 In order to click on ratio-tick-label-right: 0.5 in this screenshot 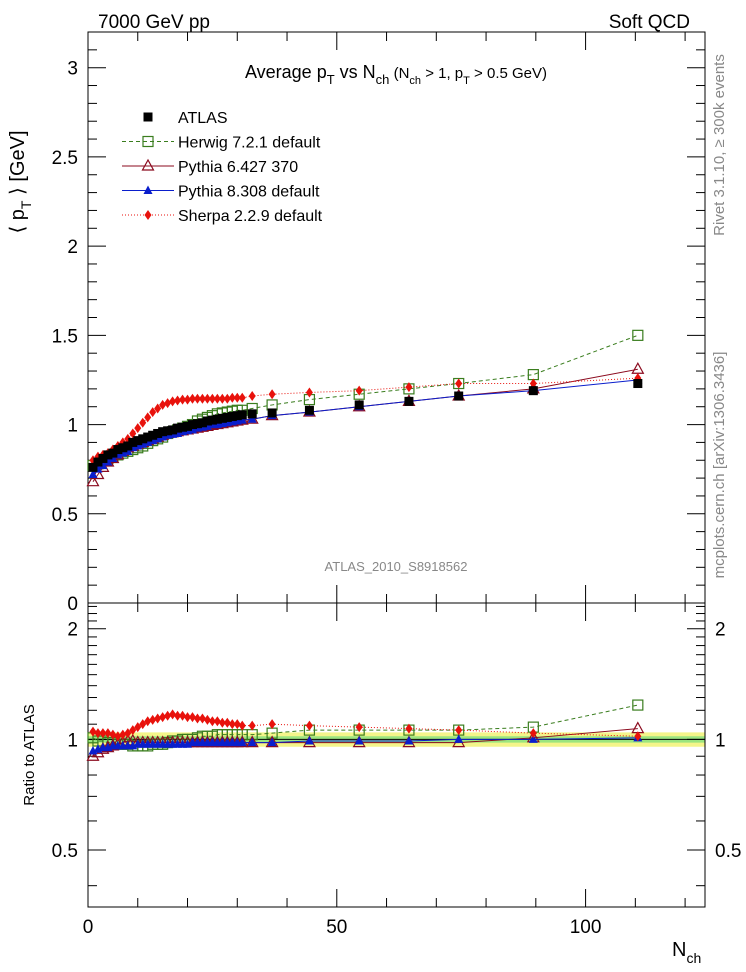, I will do `click(728, 851)`.